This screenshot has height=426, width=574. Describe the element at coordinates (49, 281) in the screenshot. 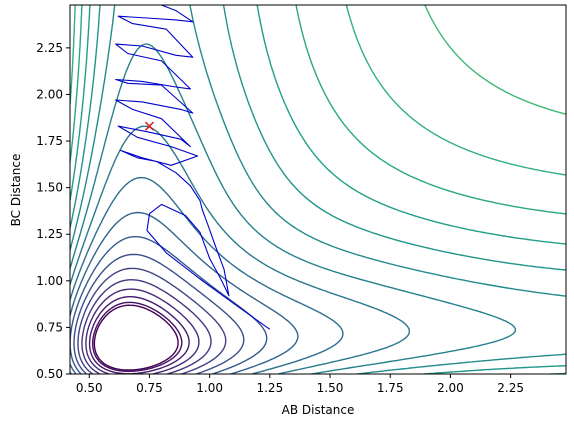

I see `y-tick-label: 1.00` at that location.